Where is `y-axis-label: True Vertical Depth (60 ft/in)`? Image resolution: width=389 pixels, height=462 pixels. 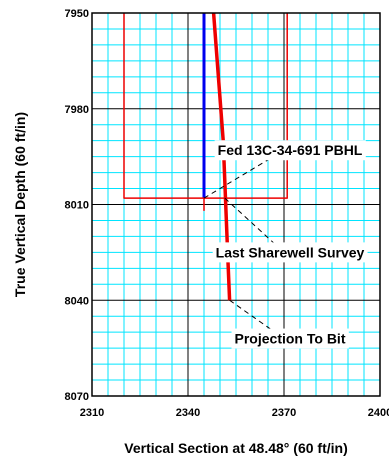
y-axis-label: True Vertical Depth (60 ft/in) is located at coordinates (20, 204).